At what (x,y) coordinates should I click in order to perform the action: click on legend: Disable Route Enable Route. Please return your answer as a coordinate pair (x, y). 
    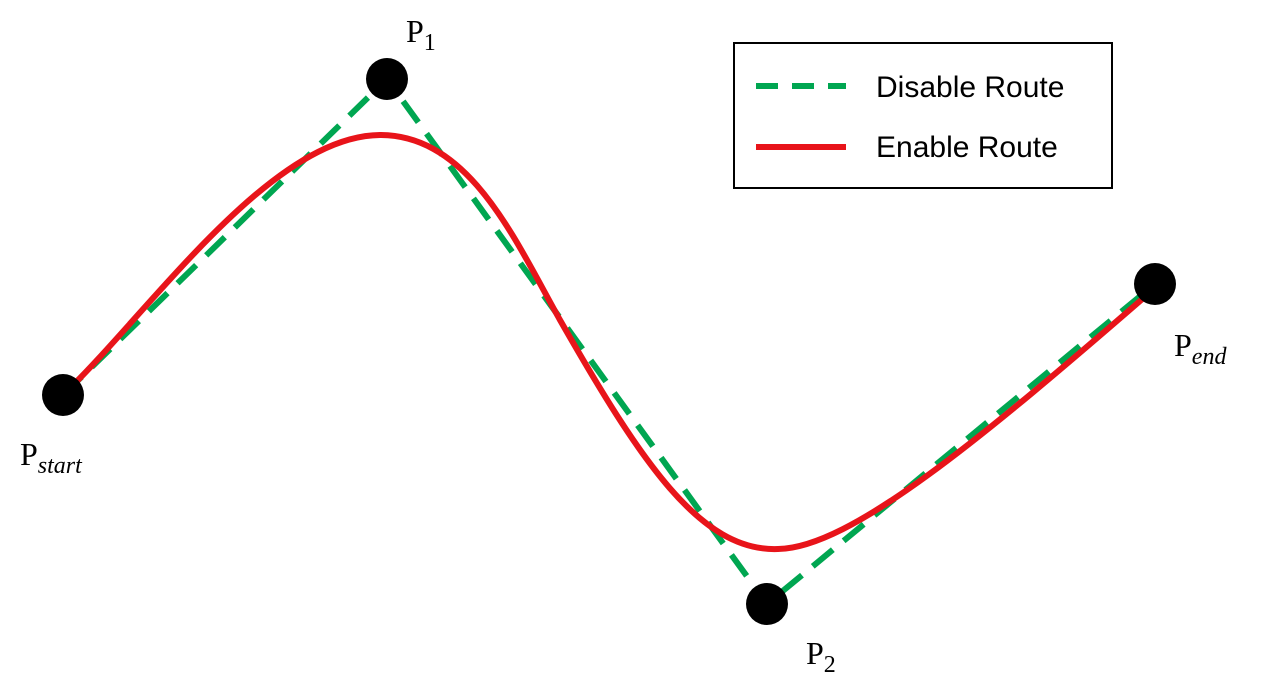
    Looking at the image, I should click on (923, 115).